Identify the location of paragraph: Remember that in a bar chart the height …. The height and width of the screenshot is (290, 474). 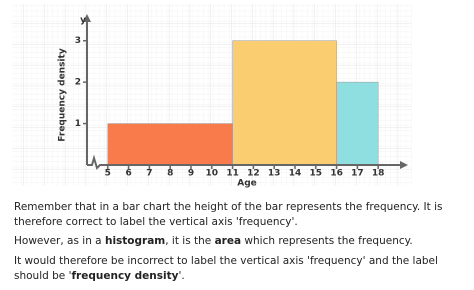
(228, 214).